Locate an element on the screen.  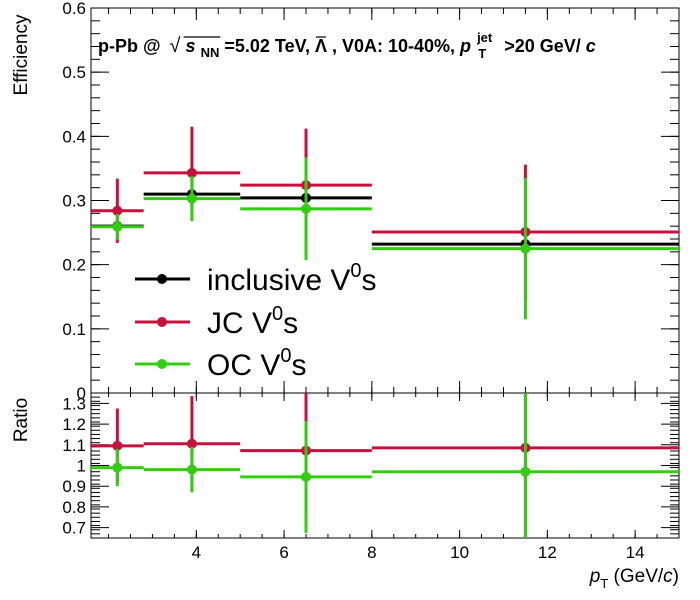
ratio-x-tick-label: 8 is located at coordinates (371, 552).